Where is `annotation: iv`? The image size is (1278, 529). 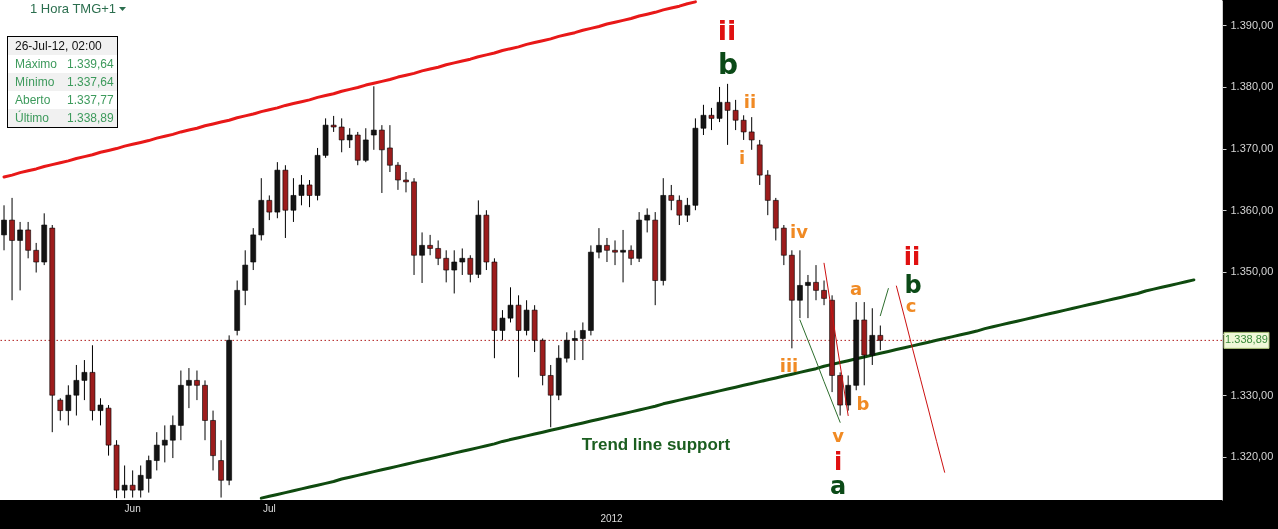 annotation: iv is located at coordinates (799, 231).